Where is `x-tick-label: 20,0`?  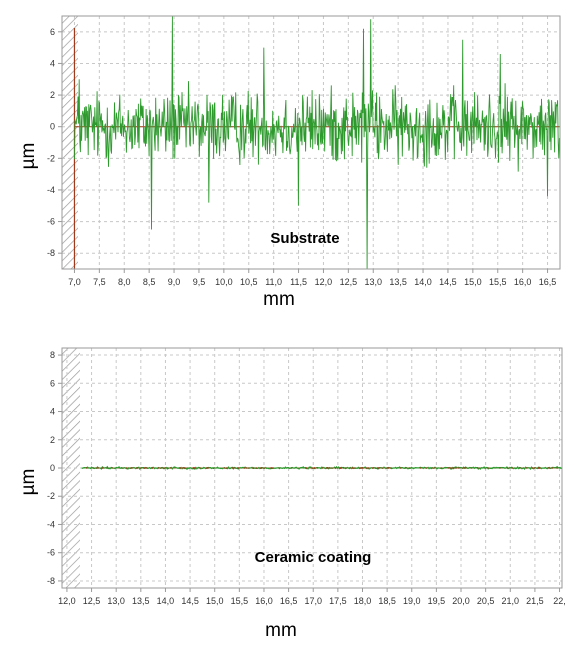 x-tick-label: 20,0 is located at coordinates (461, 601).